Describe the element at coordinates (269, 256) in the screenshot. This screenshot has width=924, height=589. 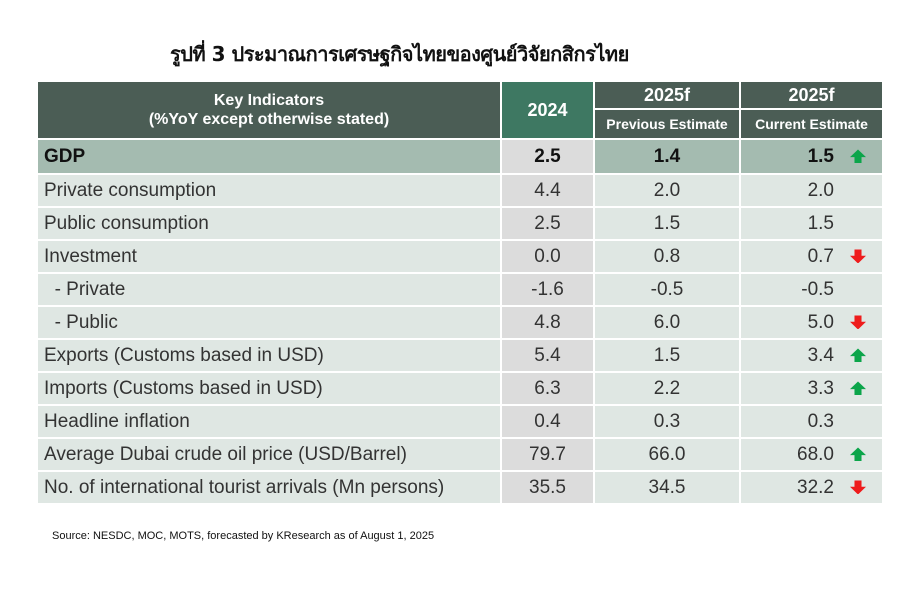
I see `indicator-label: Investment` at that location.